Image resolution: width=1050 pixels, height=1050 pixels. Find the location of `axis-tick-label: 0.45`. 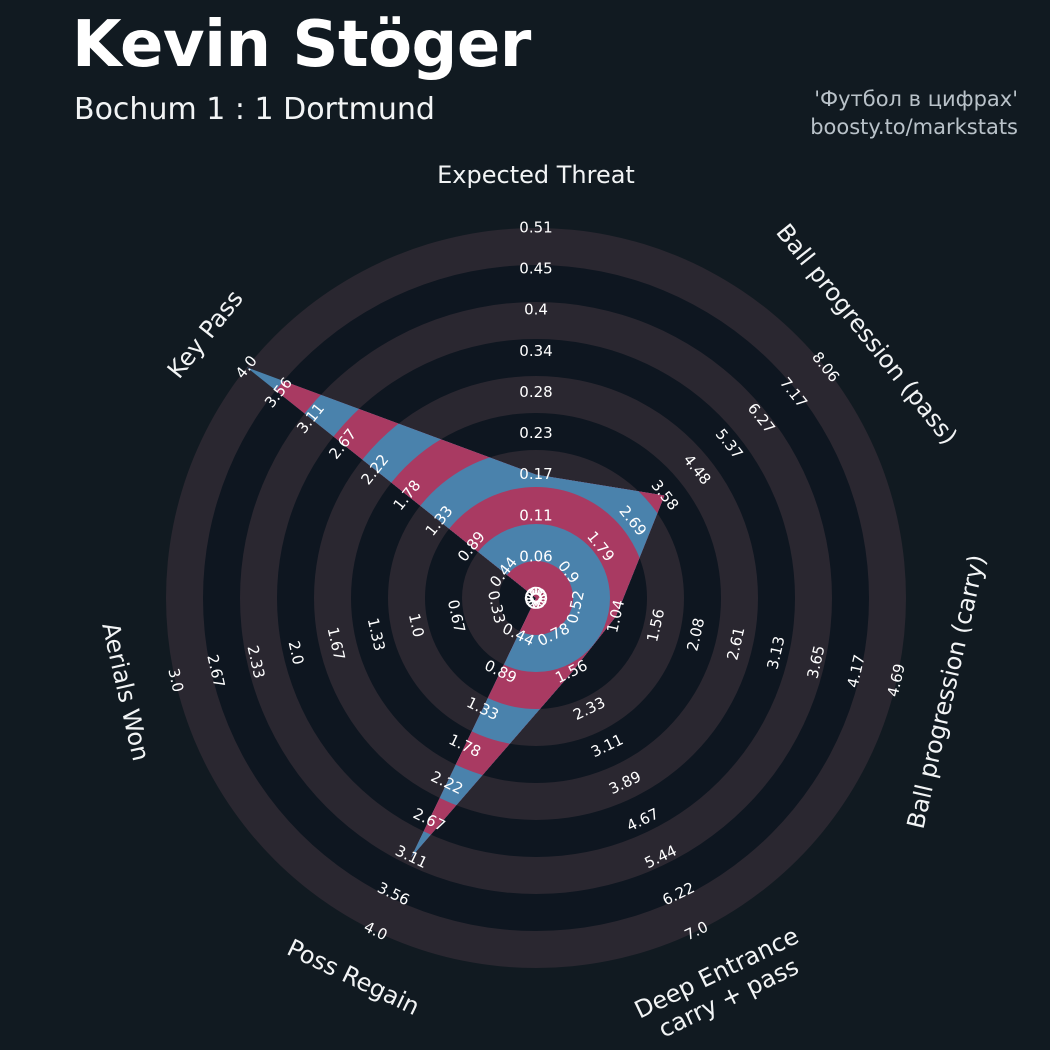

axis-tick-label: 0.45 is located at coordinates (535, 269).